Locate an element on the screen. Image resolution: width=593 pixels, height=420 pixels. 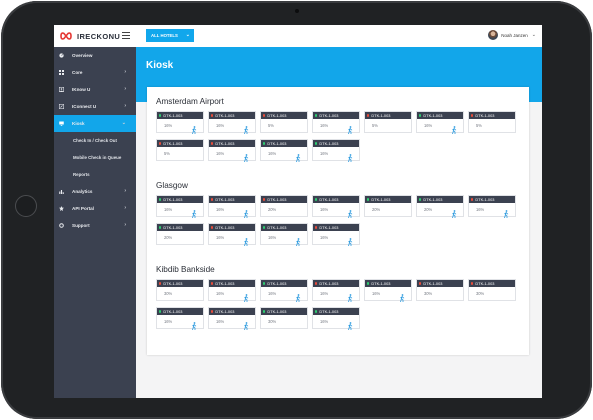
logo-text: IRECKONU is located at coordinates (99, 36).